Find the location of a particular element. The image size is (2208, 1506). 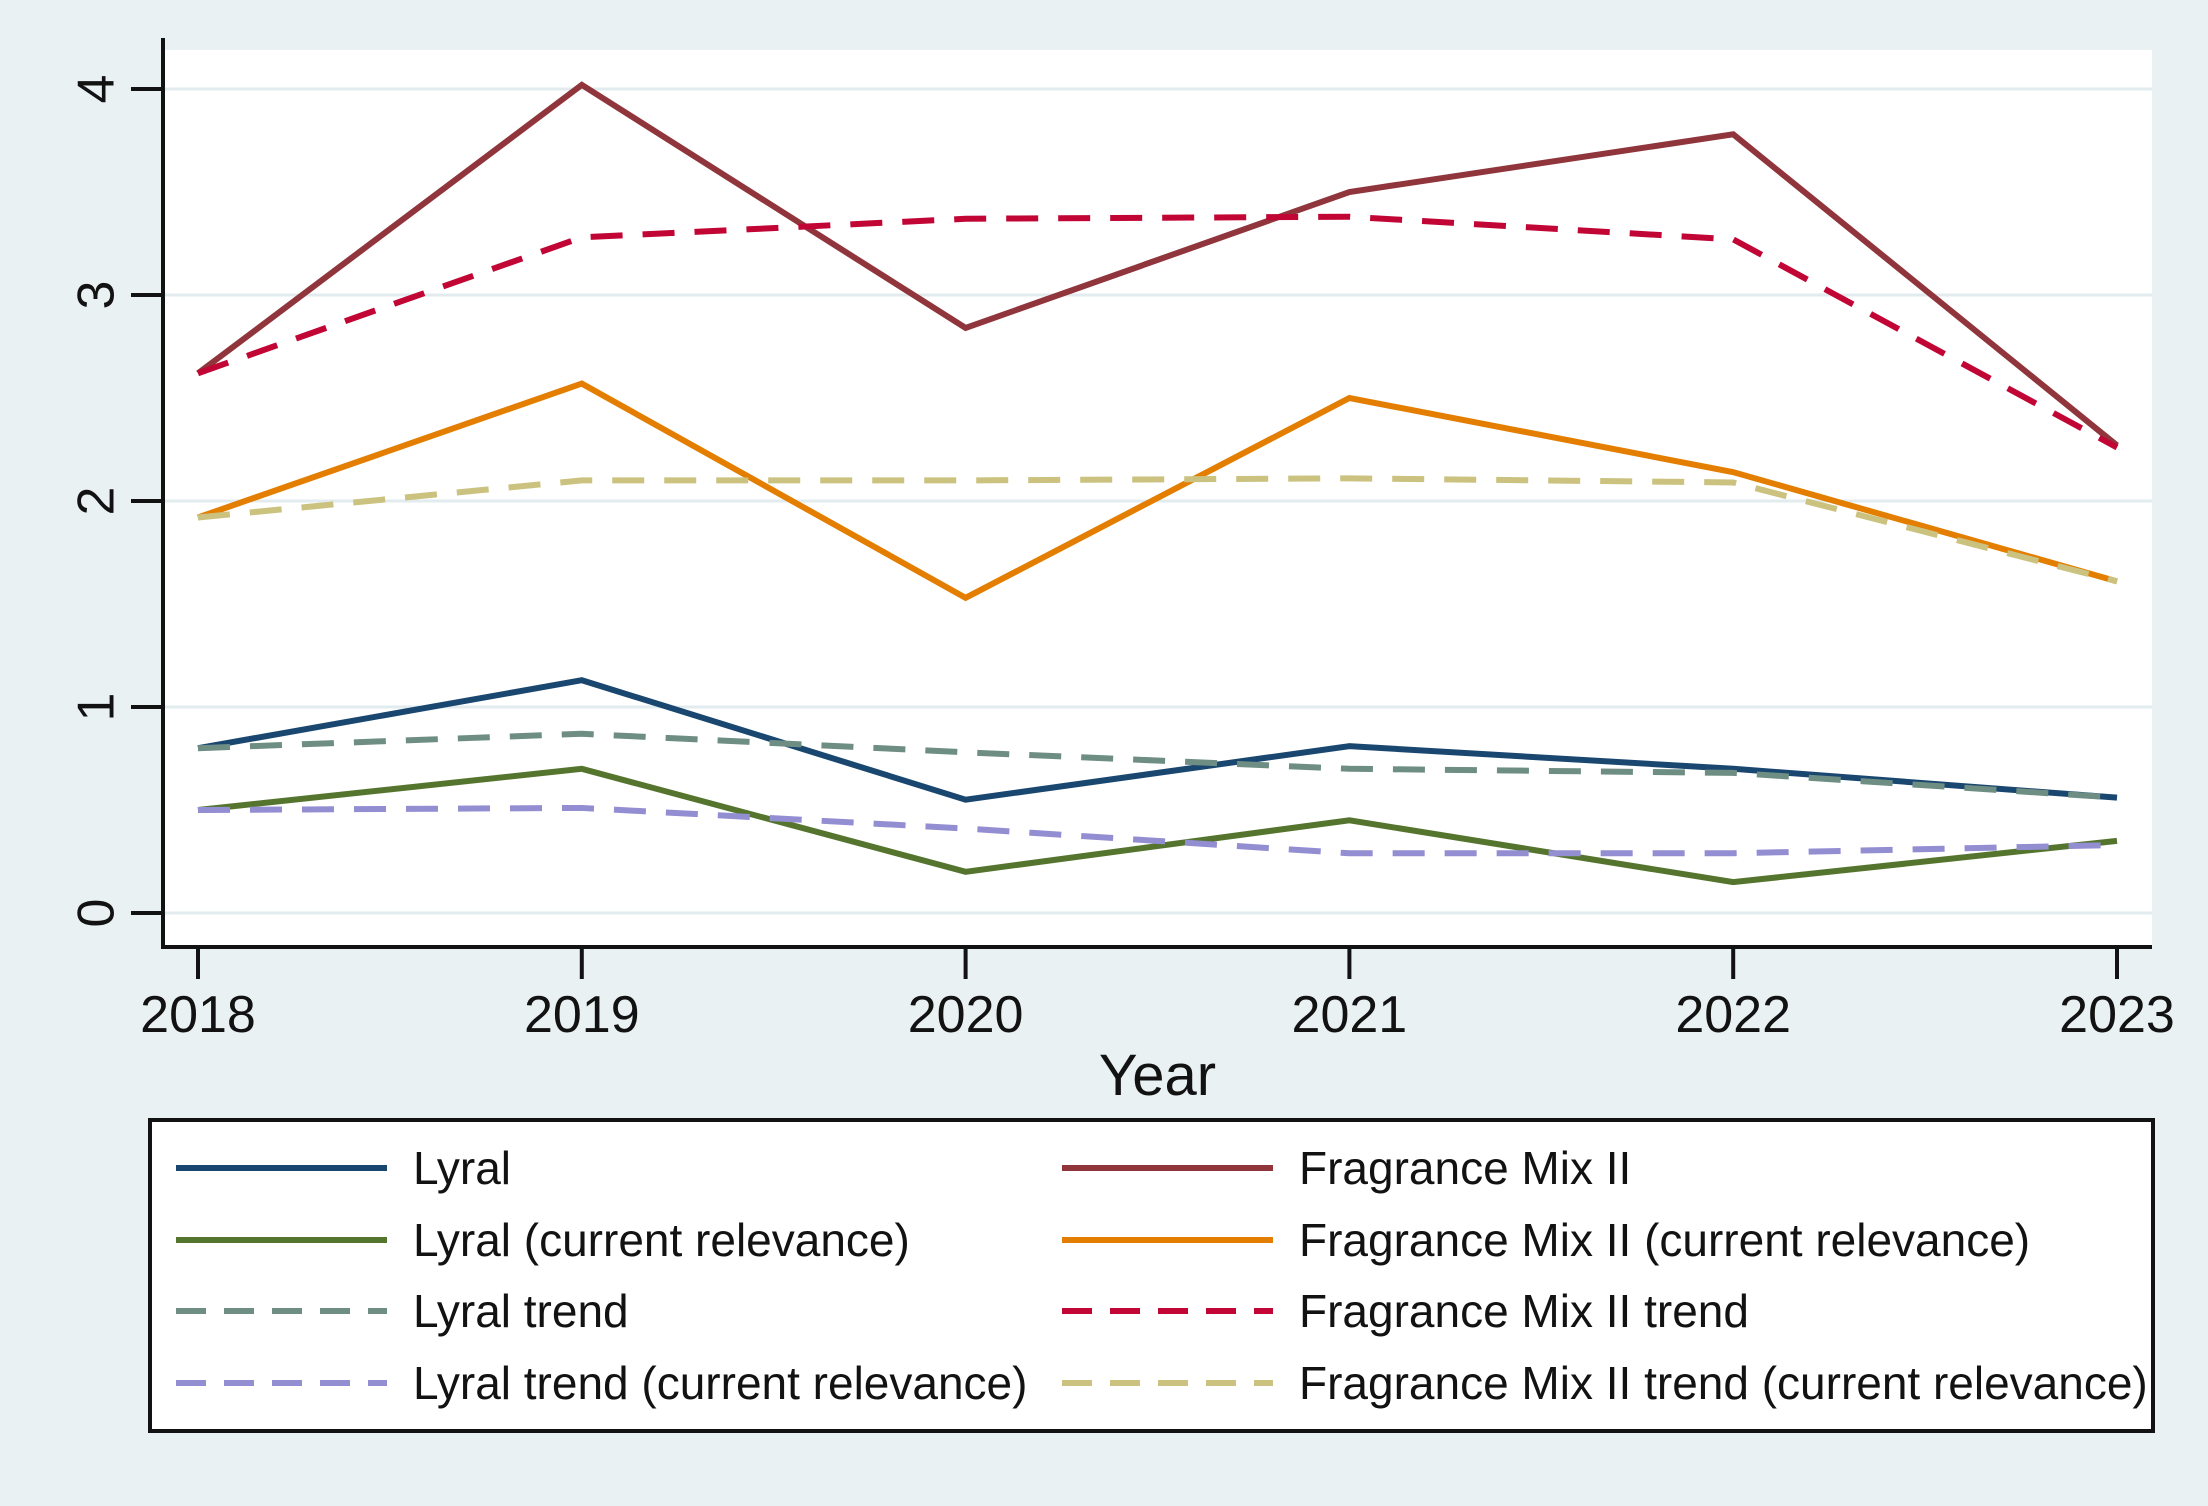

y-tick-label-4: 4 is located at coordinates (97, 89).